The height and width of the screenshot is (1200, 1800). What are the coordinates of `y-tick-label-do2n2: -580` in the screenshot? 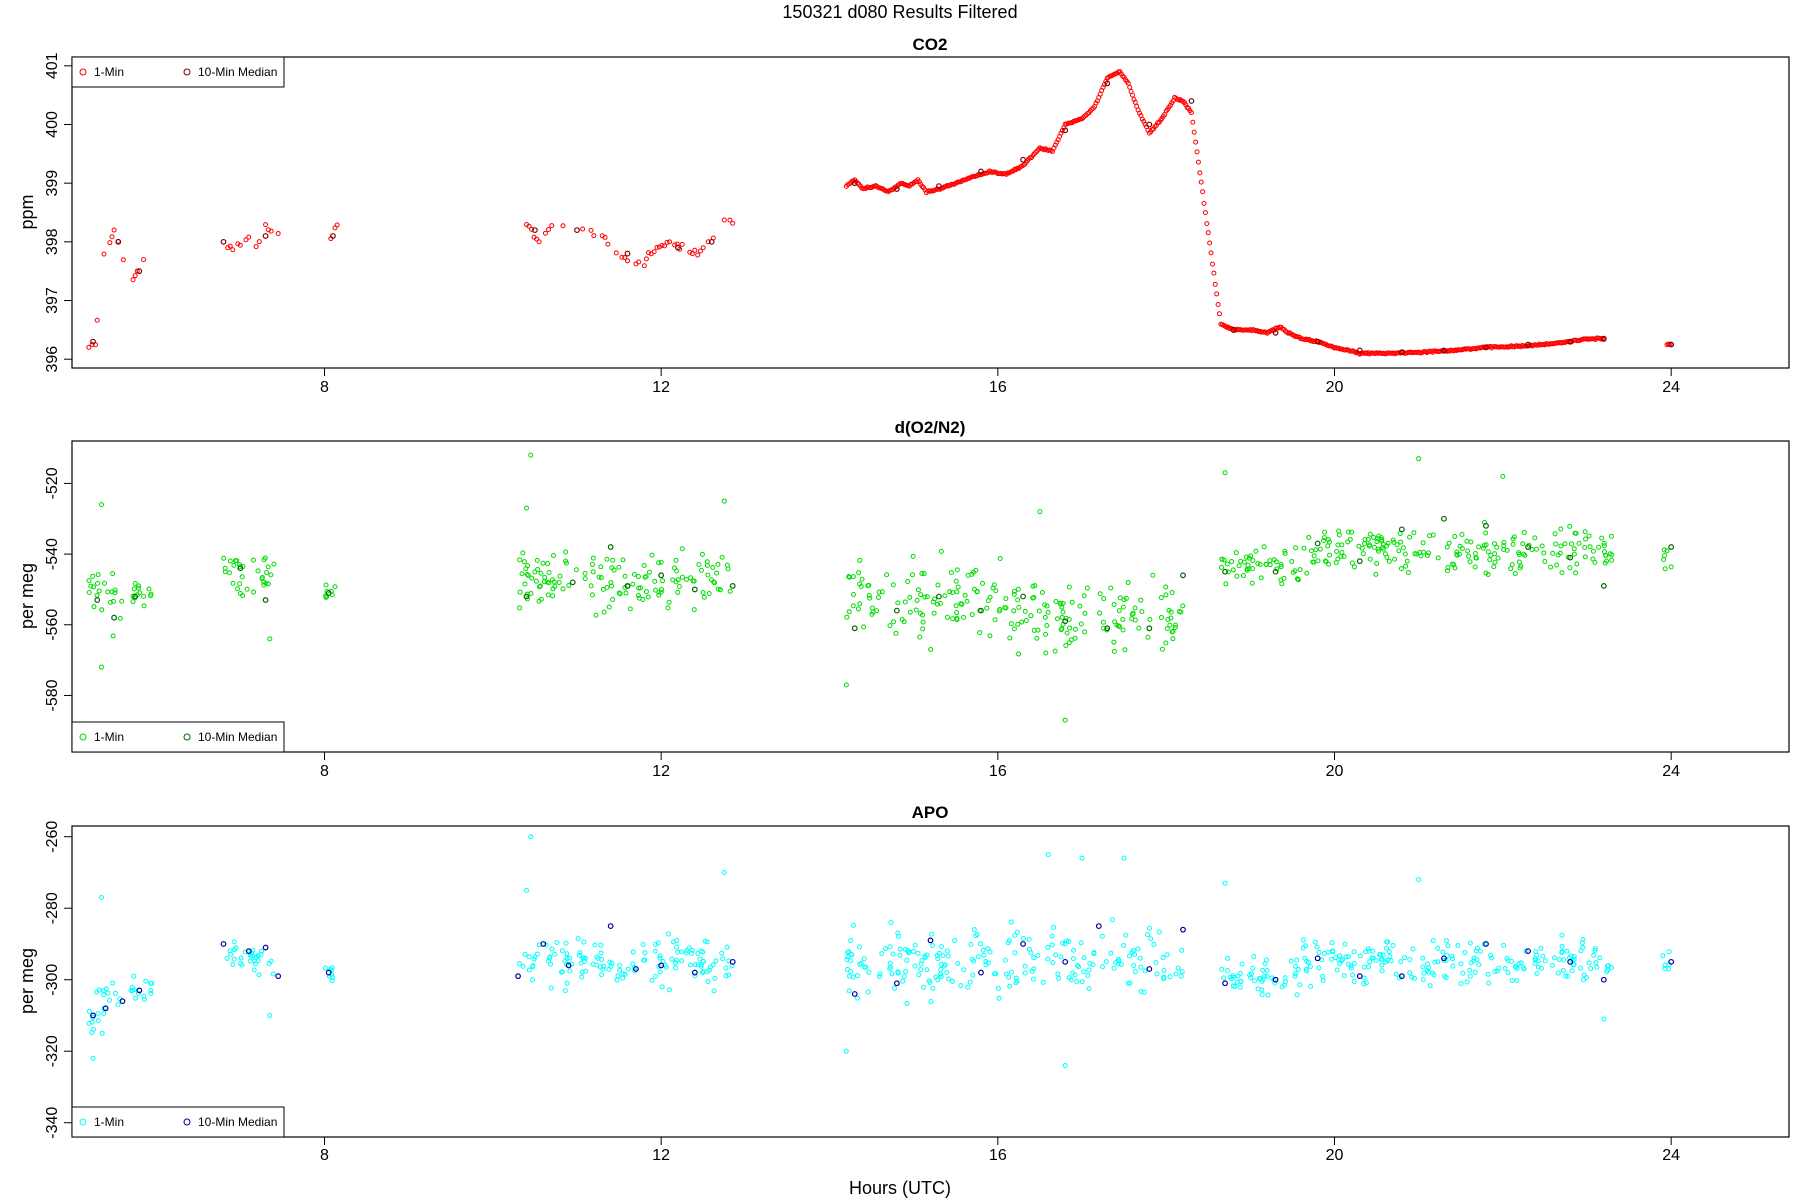 It's located at (52, 695).